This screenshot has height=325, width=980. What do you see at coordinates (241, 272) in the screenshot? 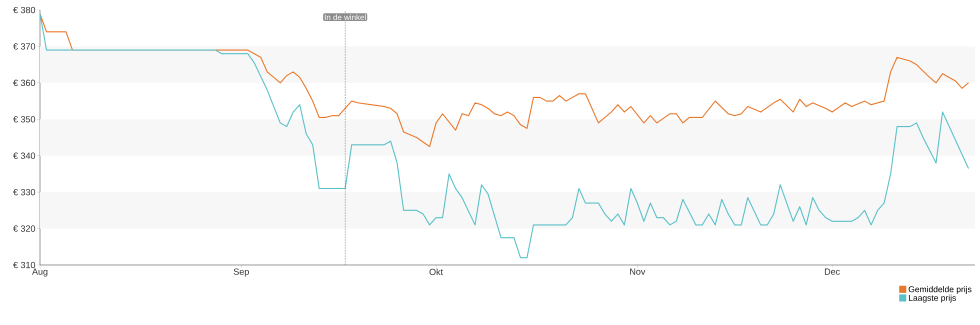
I see `x-tick-label: Sep` at bounding box center [241, 272].